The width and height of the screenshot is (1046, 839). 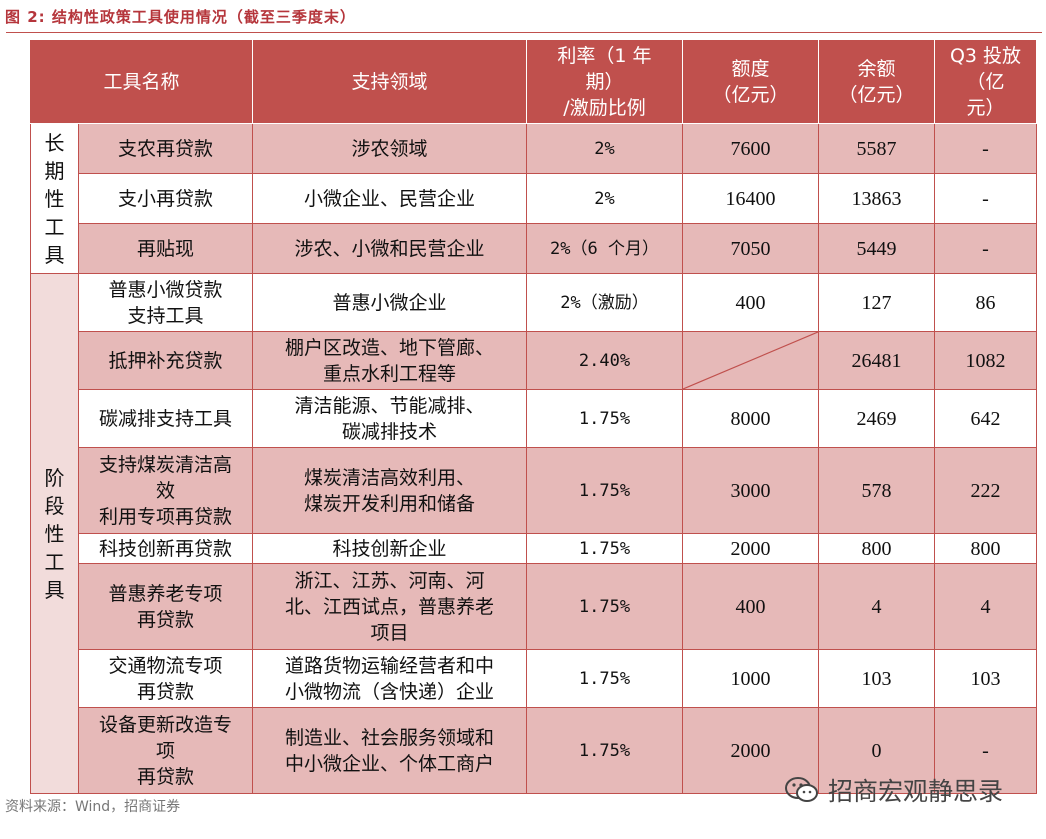 I want to click on support-field-line: 重点水利工程等, so click(x=389, y=373).